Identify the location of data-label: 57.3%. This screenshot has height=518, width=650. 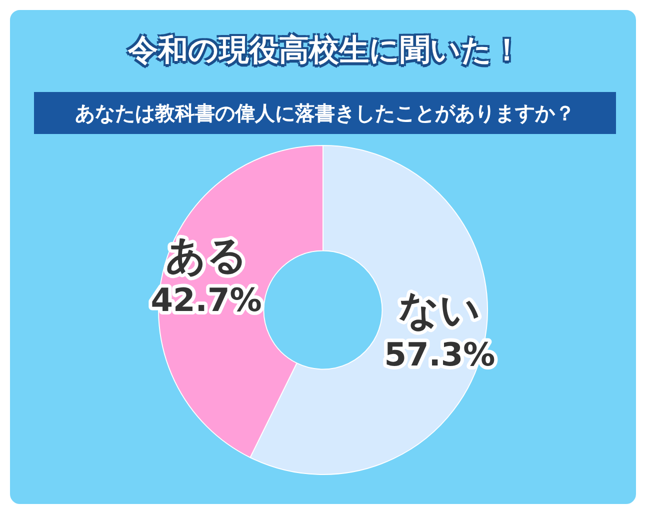
(440, 355).